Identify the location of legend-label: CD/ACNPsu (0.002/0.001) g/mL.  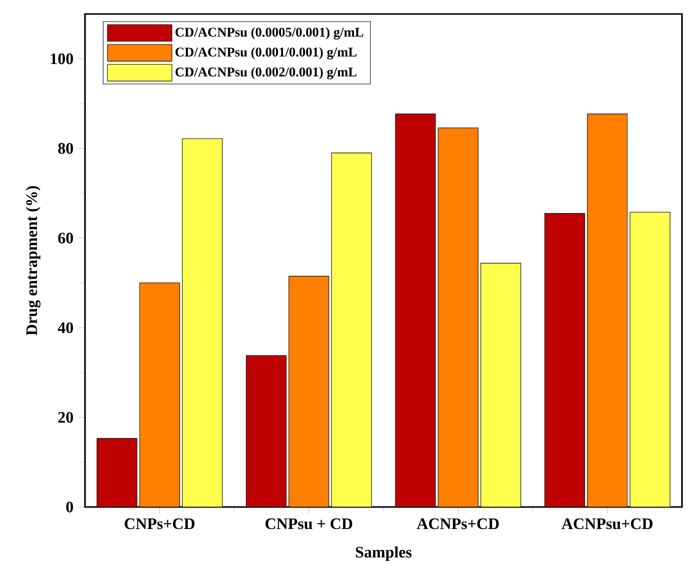
(266, 73).